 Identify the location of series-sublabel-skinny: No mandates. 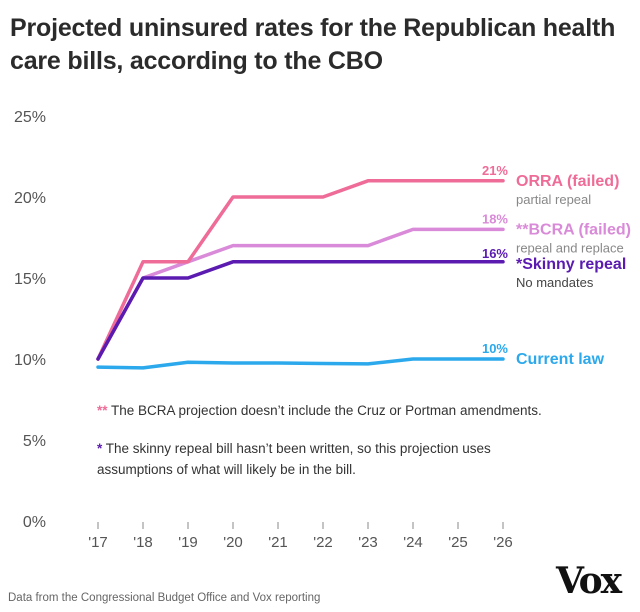
(555, 282).